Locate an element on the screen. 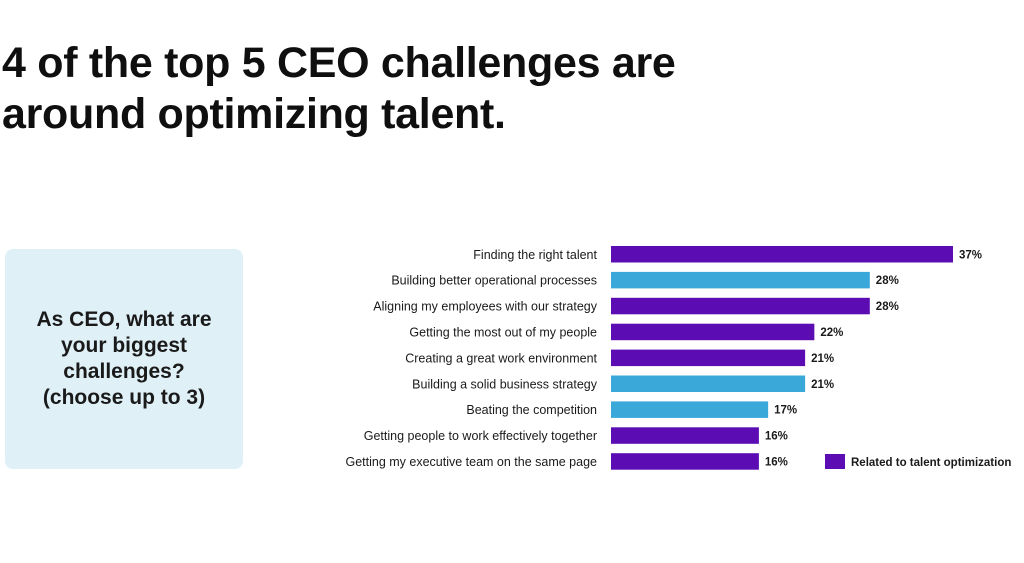 This screenshot has width=1024, height=563. category-label: Finding the right talent is located at coordinates (535, 255).